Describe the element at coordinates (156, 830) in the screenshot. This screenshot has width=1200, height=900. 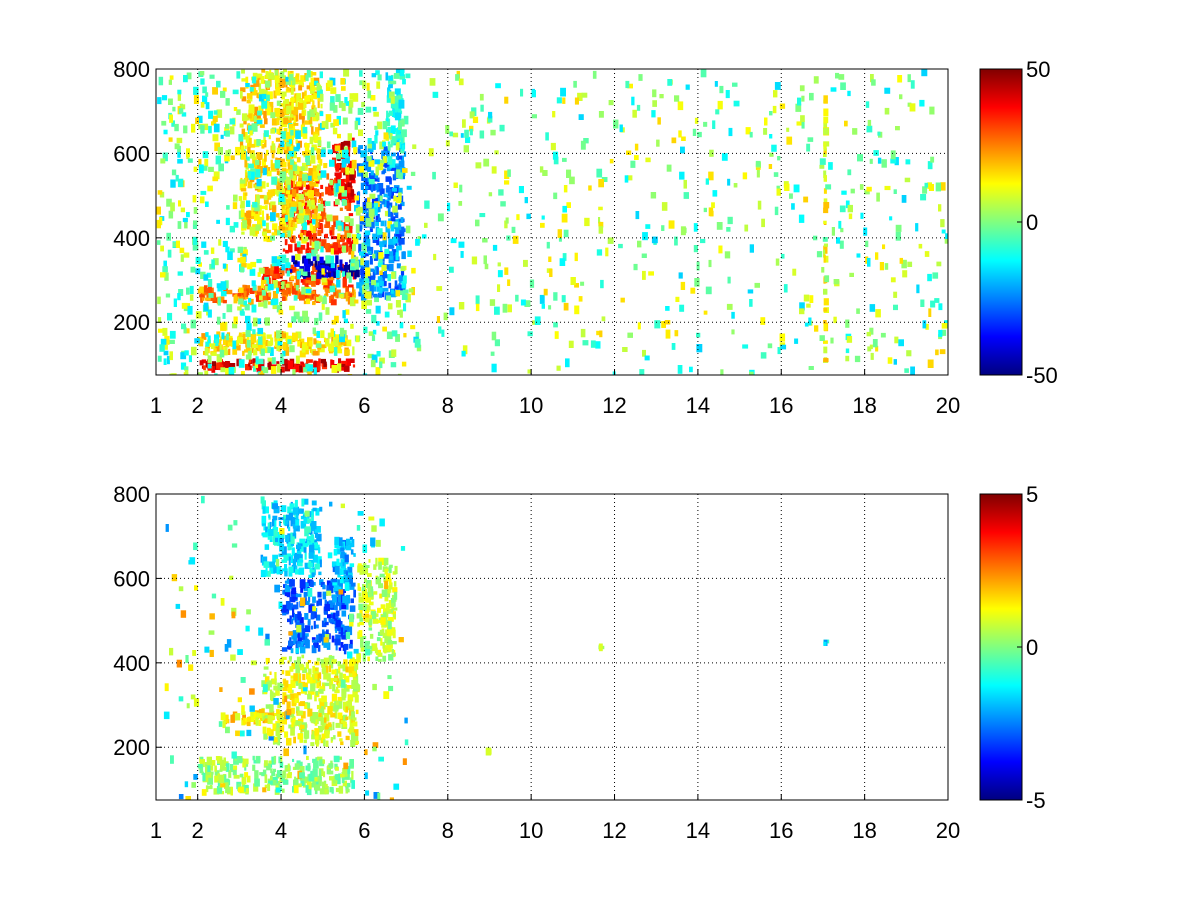
I see `x-tick-label: 1` at that location.